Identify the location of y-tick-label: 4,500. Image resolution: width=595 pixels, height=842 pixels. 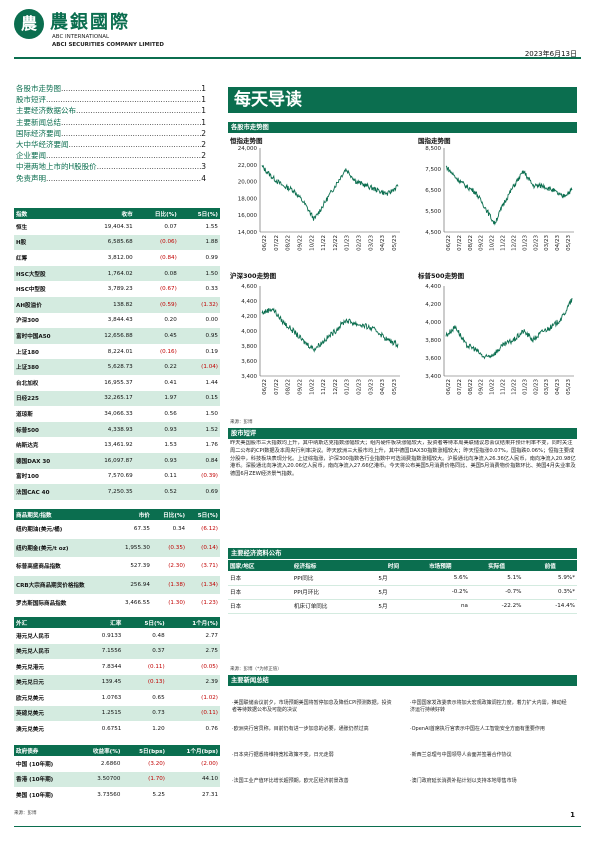
(433, 233).